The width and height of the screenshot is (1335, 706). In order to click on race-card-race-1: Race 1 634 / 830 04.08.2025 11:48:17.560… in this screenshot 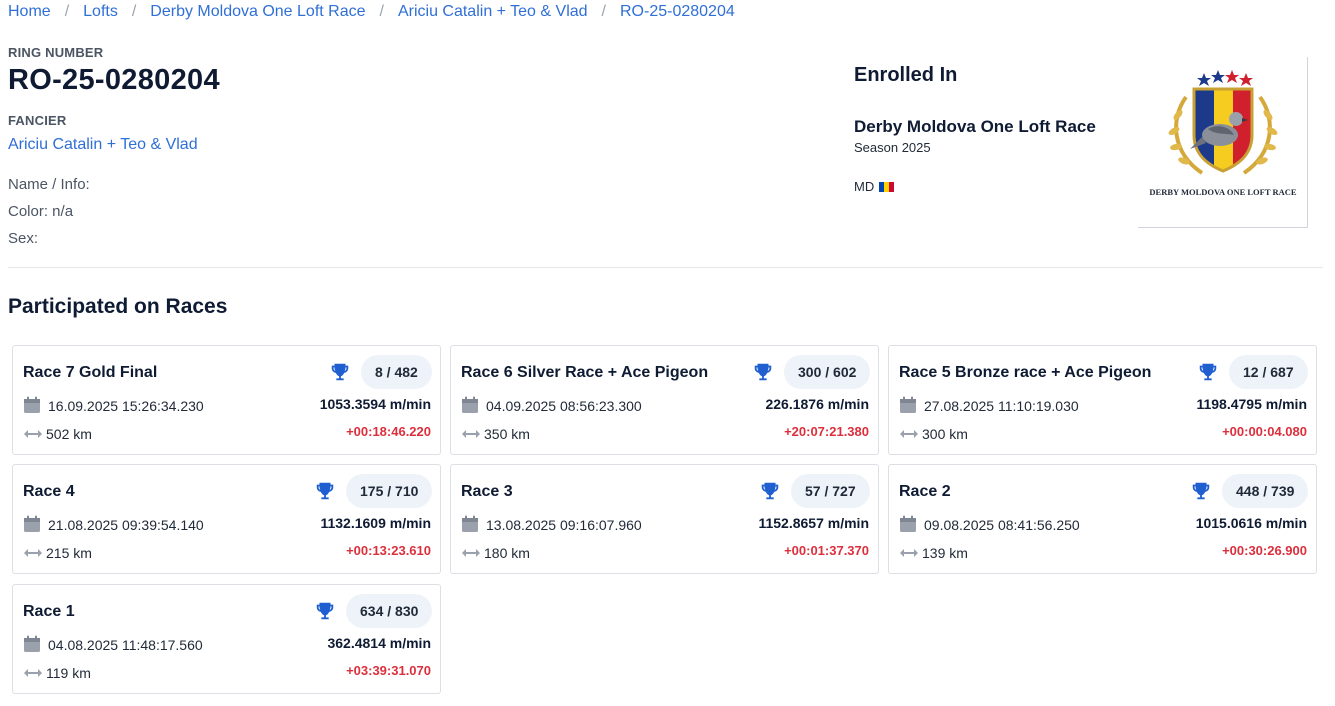, I will do `click(226, 639)`.